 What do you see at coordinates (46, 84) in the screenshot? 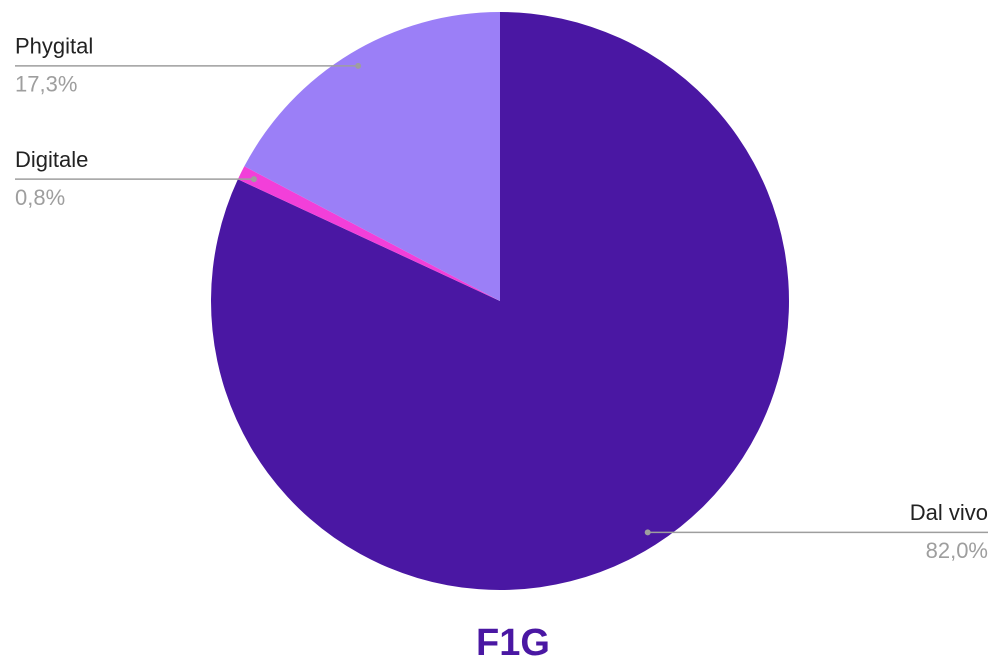
I see `slice-value: 17,3%` at bounding box center [46, 84].